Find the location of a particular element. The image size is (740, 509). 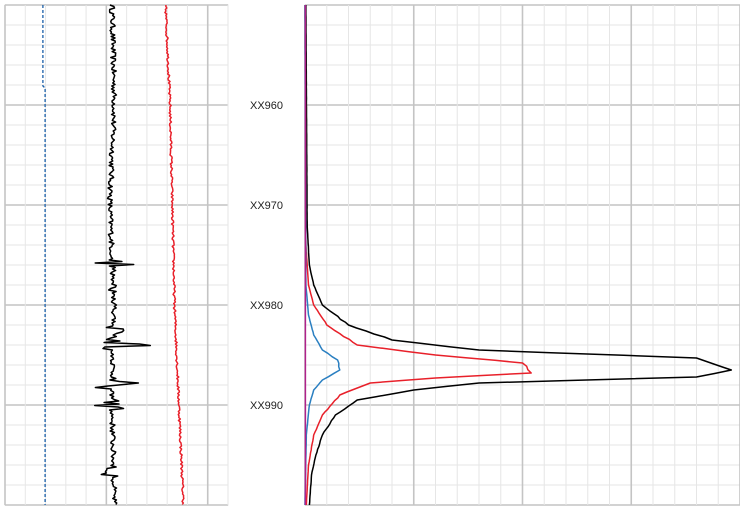

depth-tick-label: XX980 is located at coordinates (266, 306).